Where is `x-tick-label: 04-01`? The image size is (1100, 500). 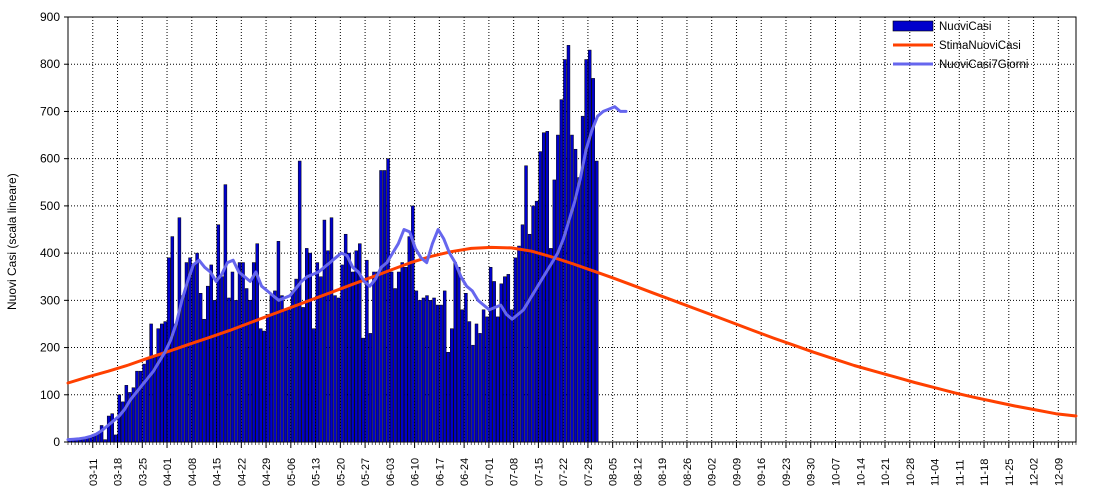
x-tick-label: 04-01 is located at coordinates (168, 472).